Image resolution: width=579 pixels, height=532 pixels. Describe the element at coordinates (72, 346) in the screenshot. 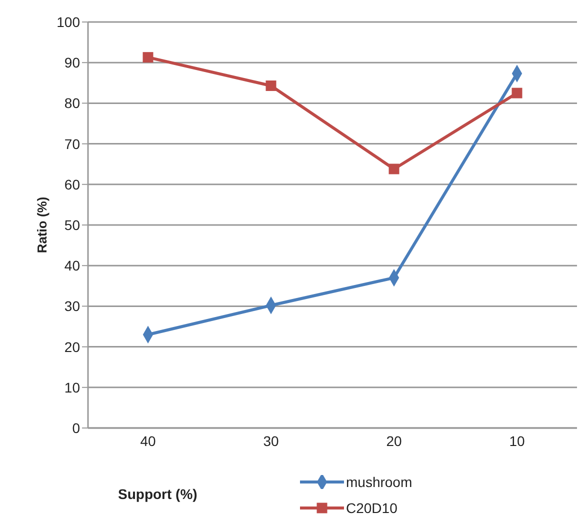

I see `y-tick-label: 20` at that location.